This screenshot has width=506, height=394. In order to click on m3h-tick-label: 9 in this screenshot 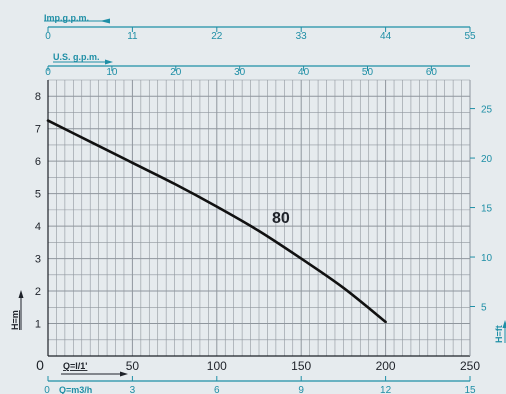, I will do `click(301, 389)`.